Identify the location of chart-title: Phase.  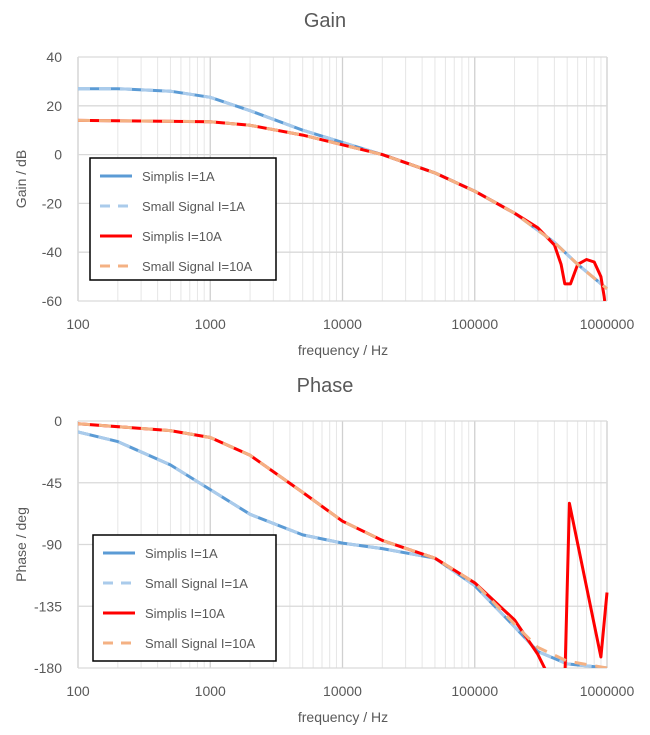
(325, 386).